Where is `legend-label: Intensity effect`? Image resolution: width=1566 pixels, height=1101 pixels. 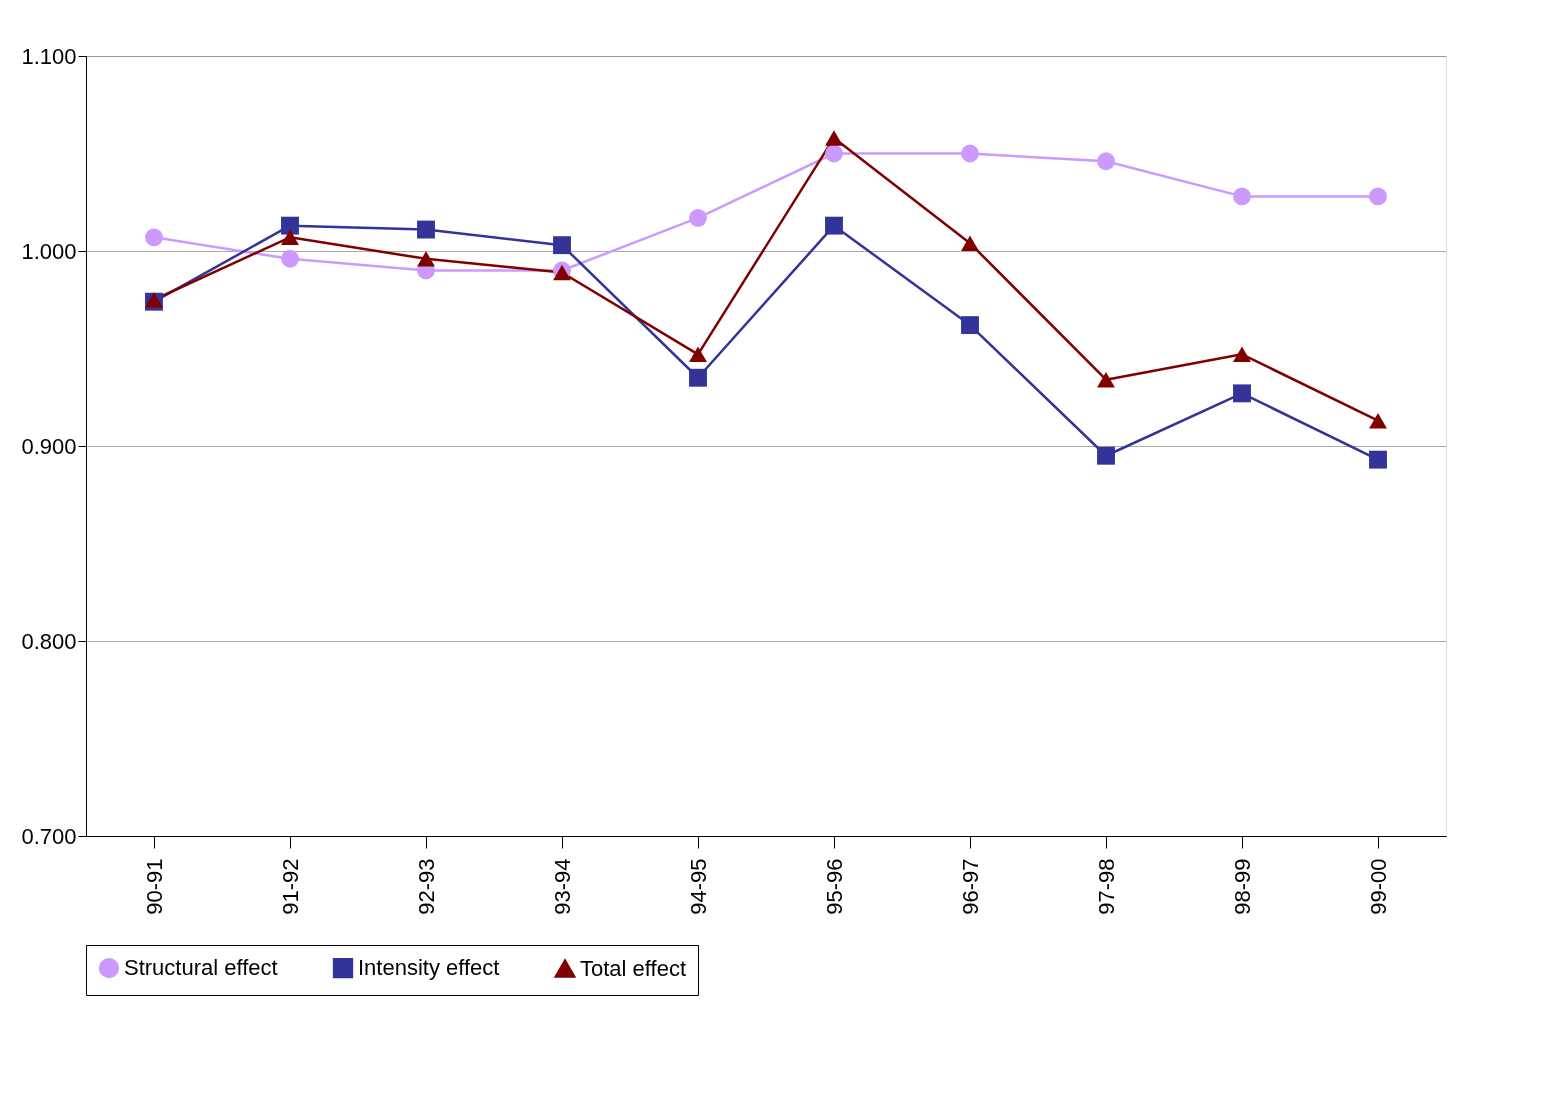 legend-label: Intensity effect is located at coordinates (429, 968).